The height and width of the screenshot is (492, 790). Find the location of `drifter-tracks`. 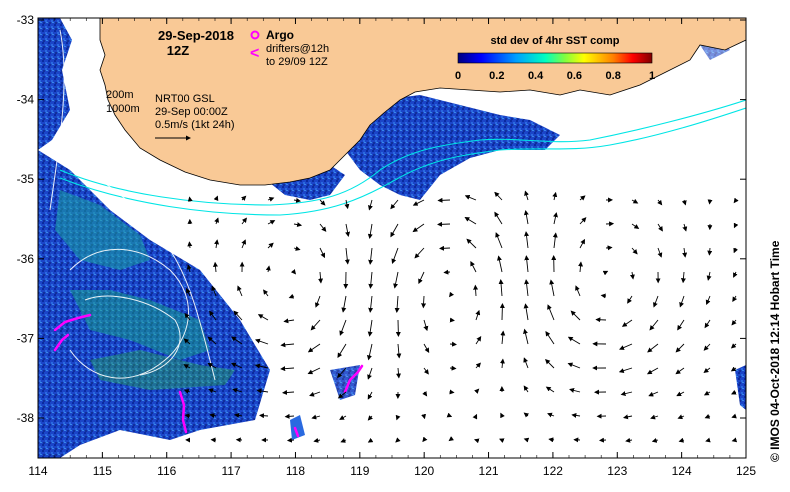

drifter-tracks is located at coordinates (208, 375).